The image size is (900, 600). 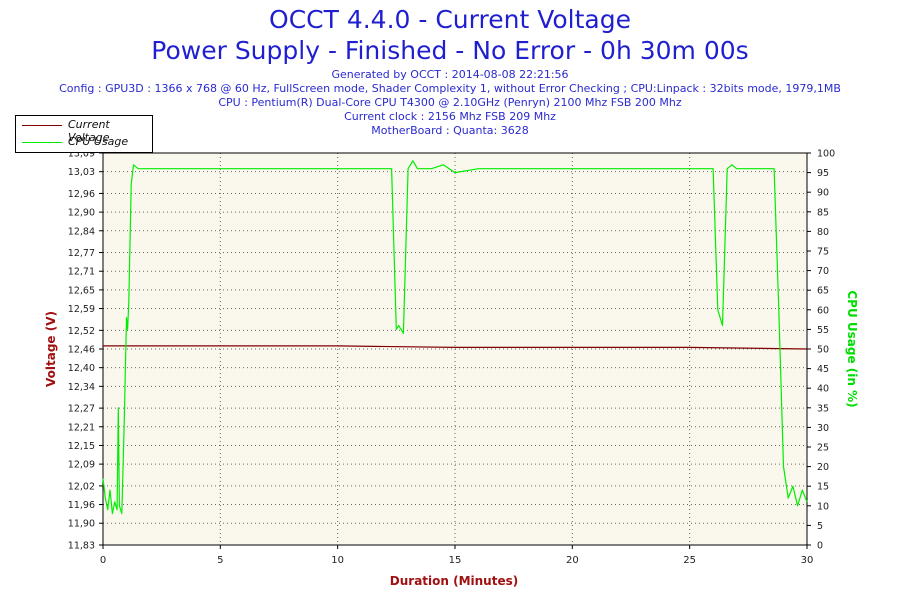 I want to click on y-tick-label-left: 12,52, so click(x=81, y=331).